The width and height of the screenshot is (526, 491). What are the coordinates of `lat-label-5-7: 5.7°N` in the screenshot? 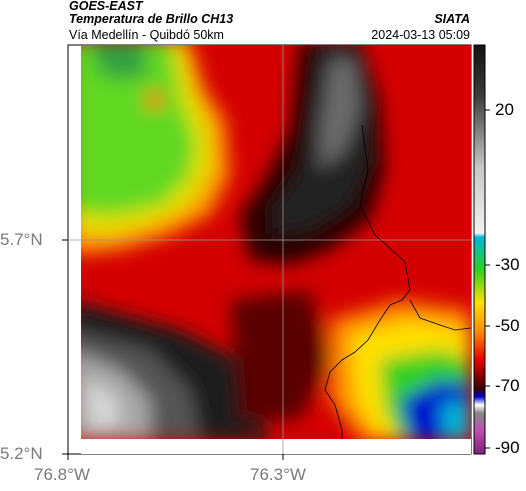 It's located at (21, 239).